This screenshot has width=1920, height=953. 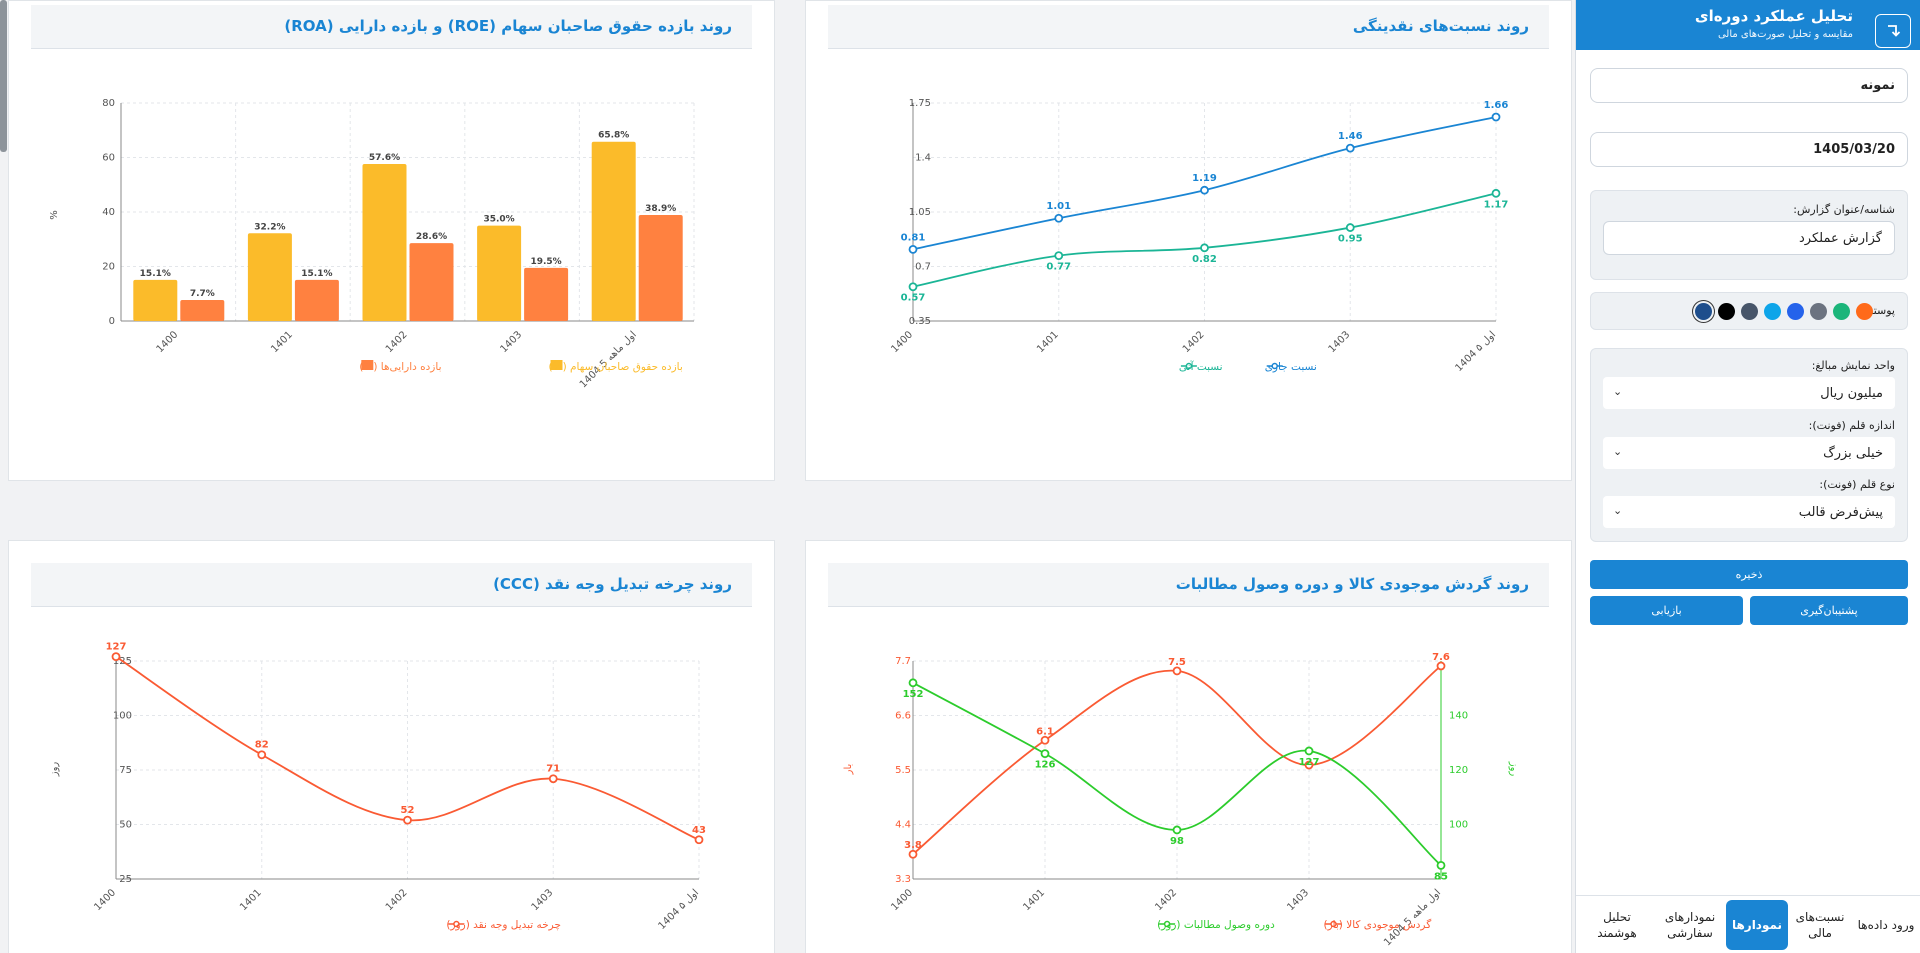 What do you see at coordinates (545, 262) in the screenshot?
I see `bar-value-label: 19.5%` at bounding box center [545, 262].